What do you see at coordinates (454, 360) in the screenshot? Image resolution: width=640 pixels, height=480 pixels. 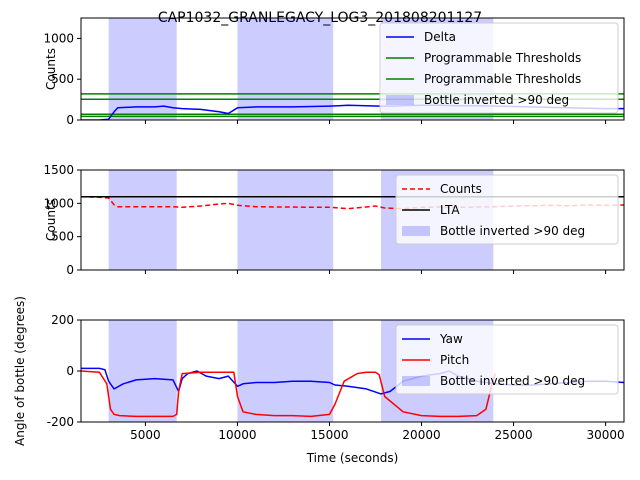 I see `legend-label: Pitch` at bounding box center [454, 360].